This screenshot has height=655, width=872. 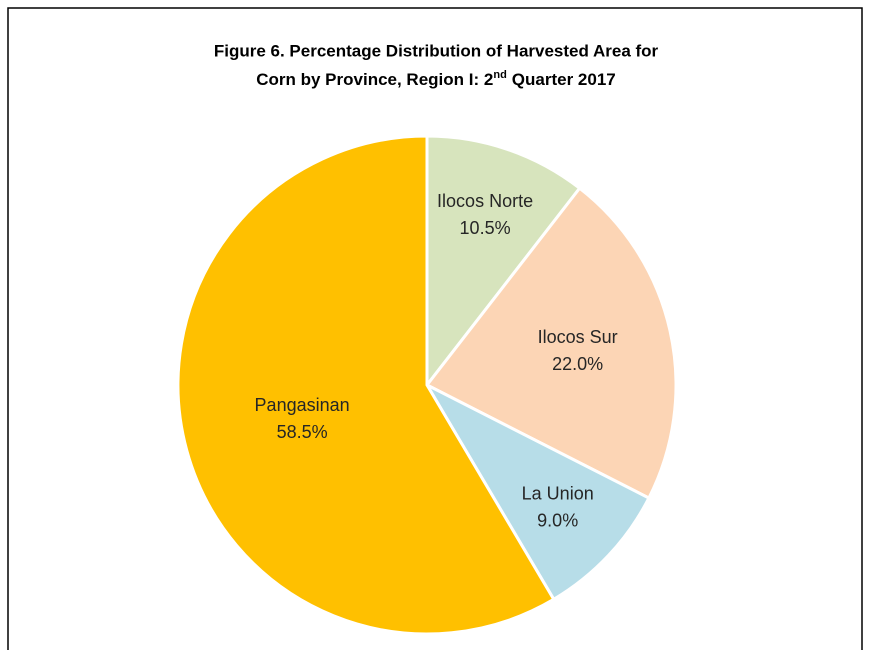 What do you see at coordinates (302, 405) in the screenshot?
I see `slice-label: Pangasinan` at bounding box center [302, 405].